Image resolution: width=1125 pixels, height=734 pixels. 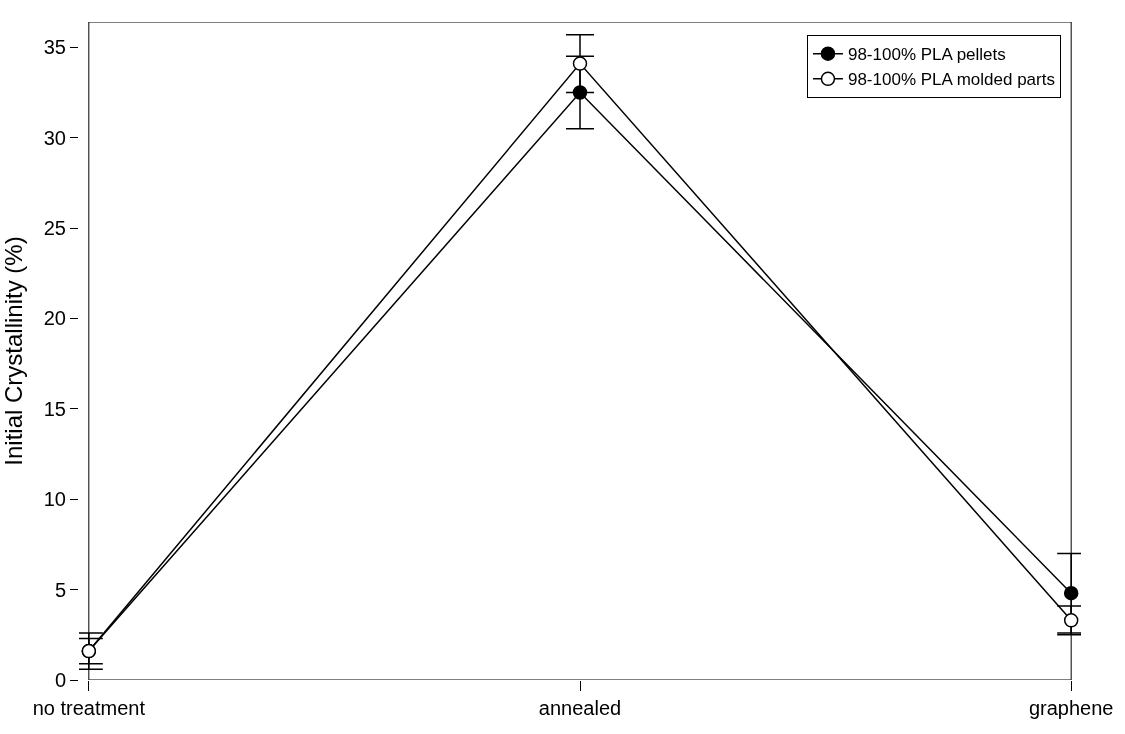 What do you see at coordinates (54, 408) in the screenshot?
I see `y-tick-label: 15` at bounding box center [54, 408].